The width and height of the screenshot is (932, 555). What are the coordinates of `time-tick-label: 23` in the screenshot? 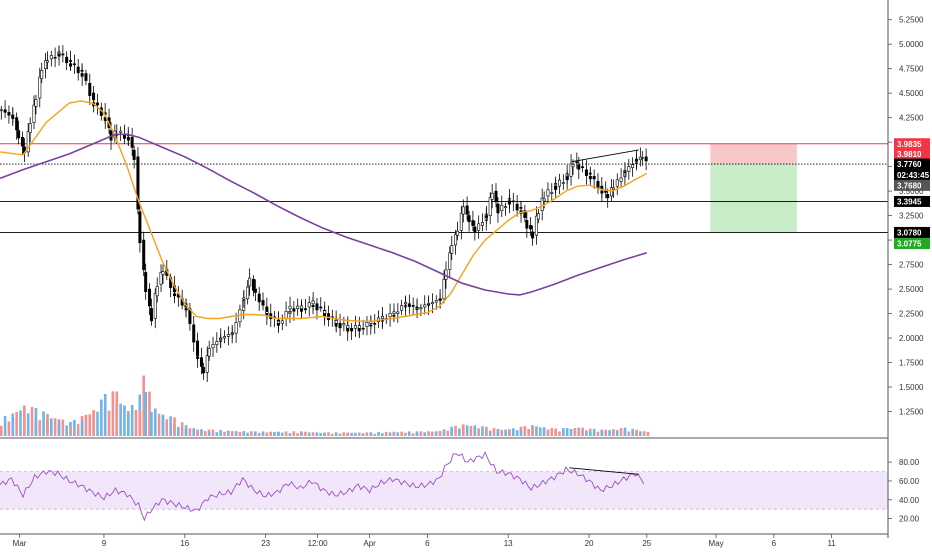 It's located at (265, 543).